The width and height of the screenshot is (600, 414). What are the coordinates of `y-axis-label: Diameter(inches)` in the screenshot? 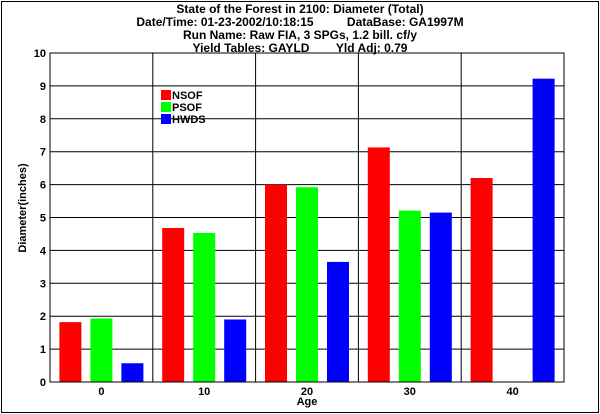 It's located at (23, 208).